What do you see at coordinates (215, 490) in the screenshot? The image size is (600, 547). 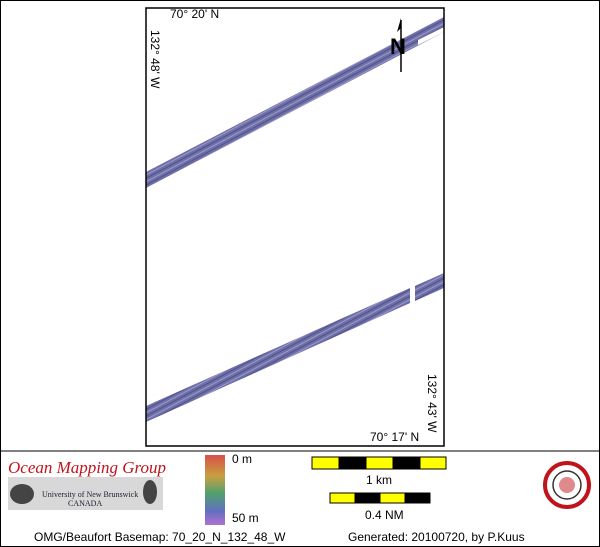 I see `depth-colorbar` at bounding box center [215, 490].